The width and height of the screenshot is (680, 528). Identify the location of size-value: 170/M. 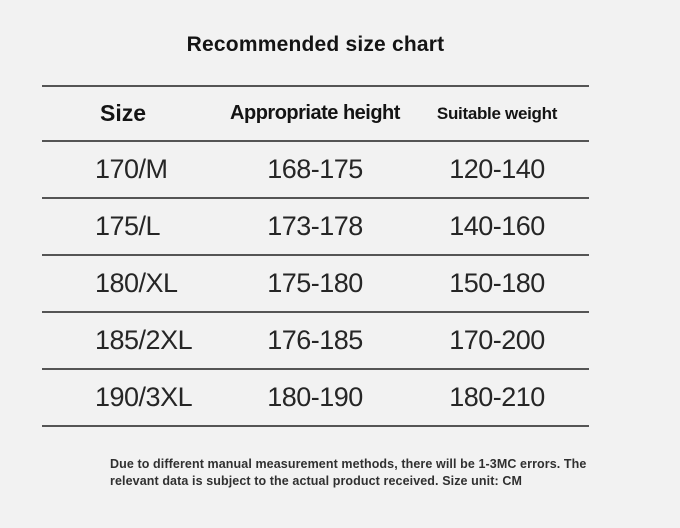
(131, 169).